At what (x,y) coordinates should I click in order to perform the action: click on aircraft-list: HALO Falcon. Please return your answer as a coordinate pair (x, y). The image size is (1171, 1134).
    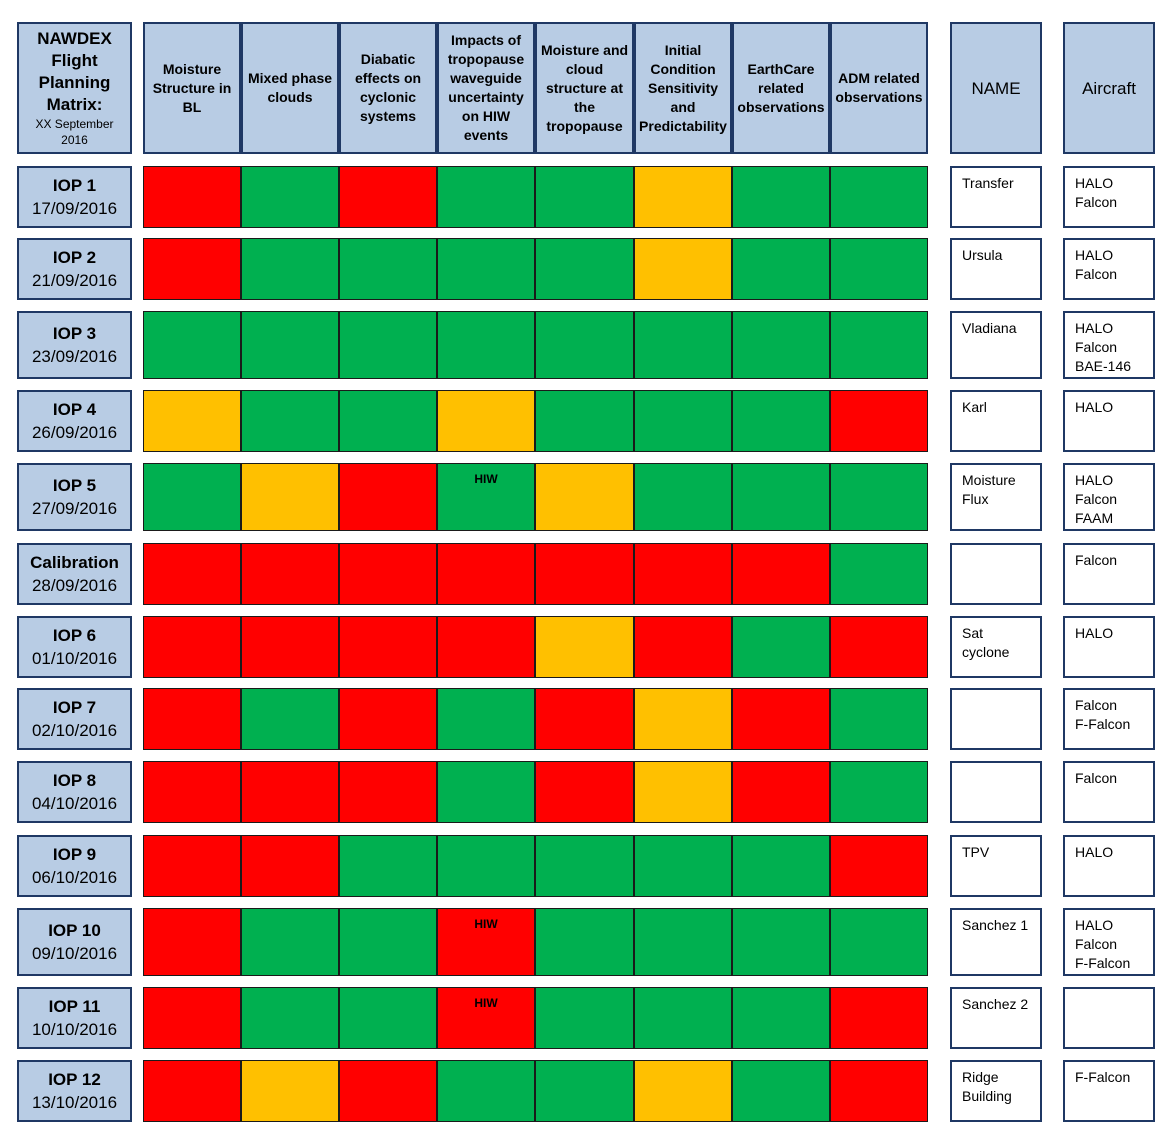
    Looking at the image, I should click on (1109, 197).